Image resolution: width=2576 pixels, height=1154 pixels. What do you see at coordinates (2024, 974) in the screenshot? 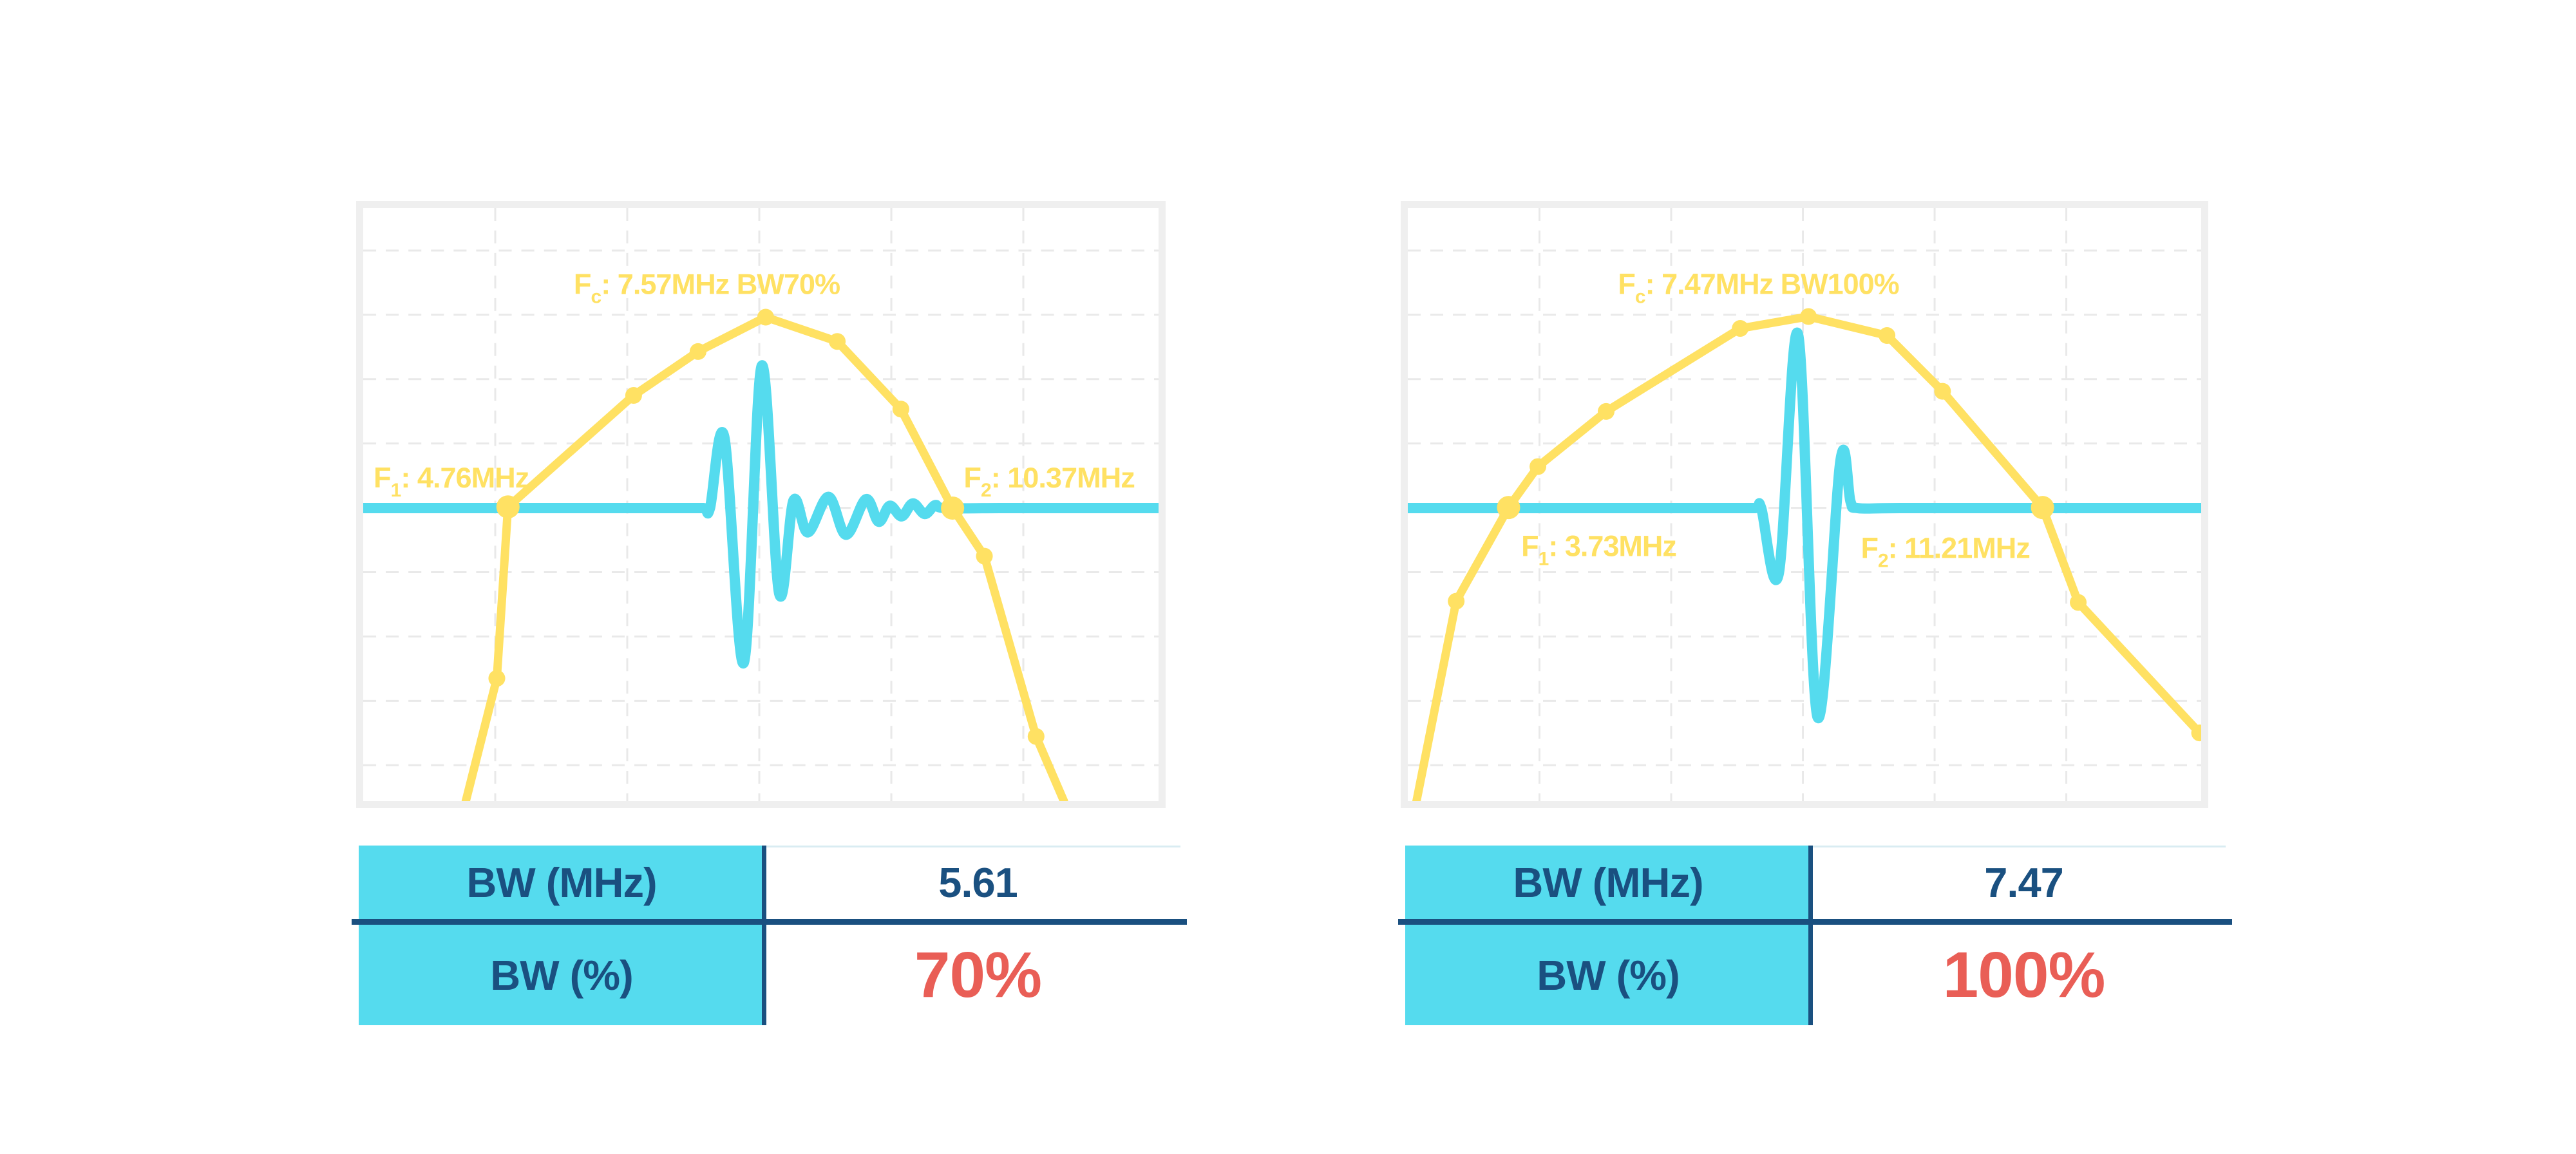
I see `table-row-value-percent: 100%` at bounding box center [2024, 974].